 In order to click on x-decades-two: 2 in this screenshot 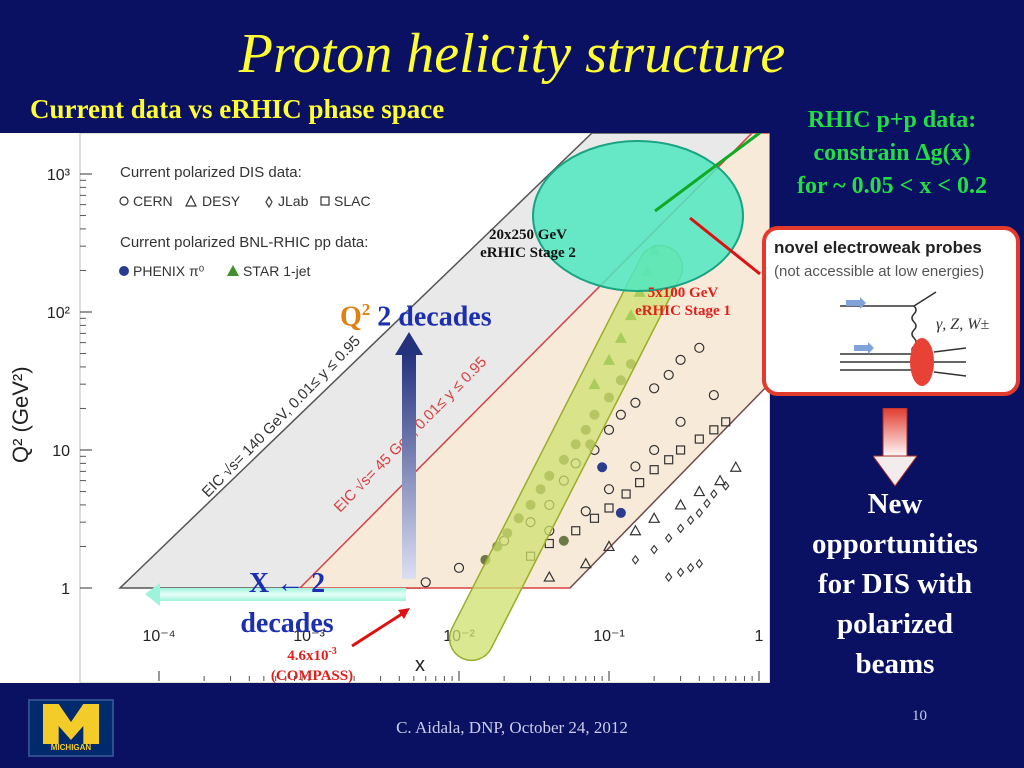, I will do `click(318, 583)`.